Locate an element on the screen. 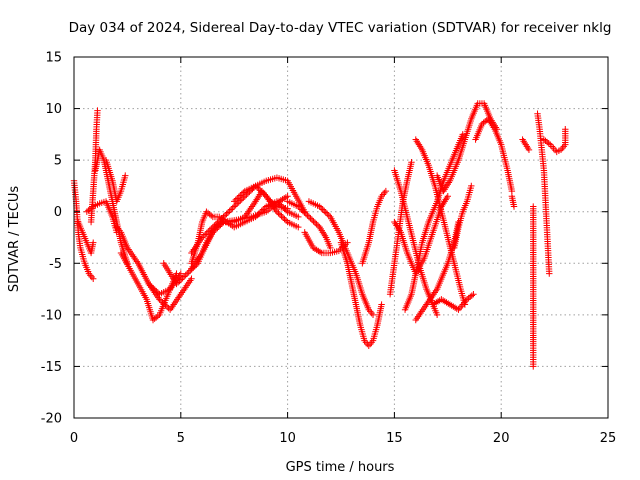  x-tick-label: 25 is located at coordinates (608, 438).